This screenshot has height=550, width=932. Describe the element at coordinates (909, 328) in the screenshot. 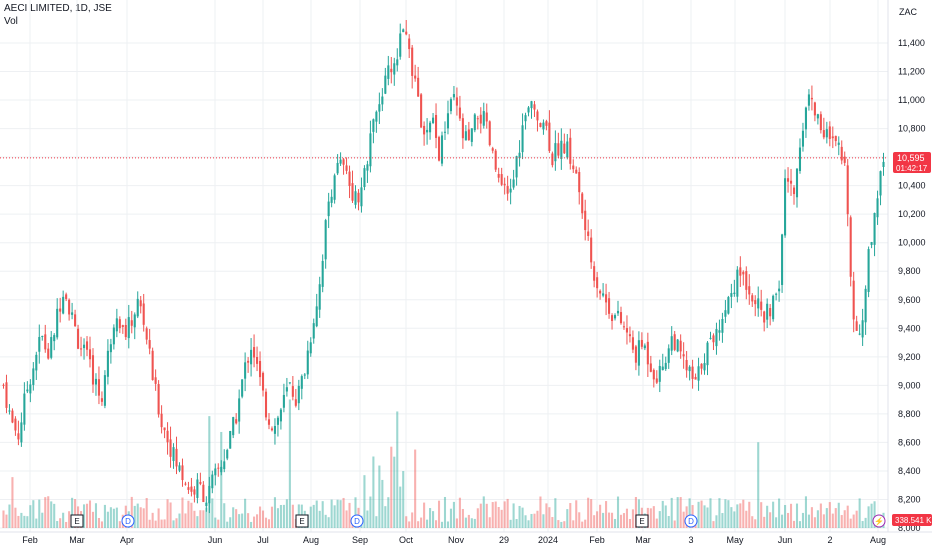

I see `price-tick-label: 9,400` at that location.